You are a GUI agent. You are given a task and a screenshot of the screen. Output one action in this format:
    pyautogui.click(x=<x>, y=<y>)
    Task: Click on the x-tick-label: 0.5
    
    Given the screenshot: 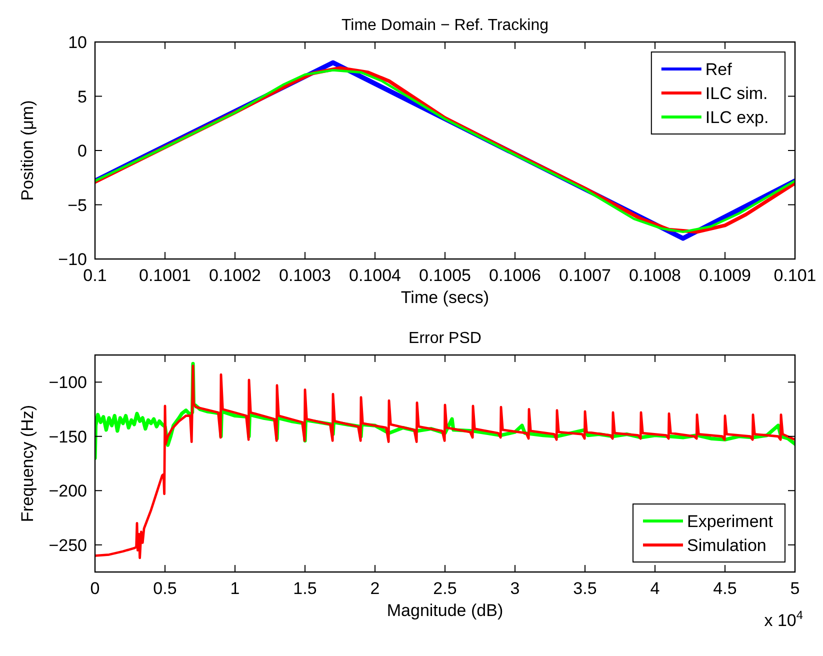 What is the action you would take?
    pyautogui.click(x=165, y=588)
    